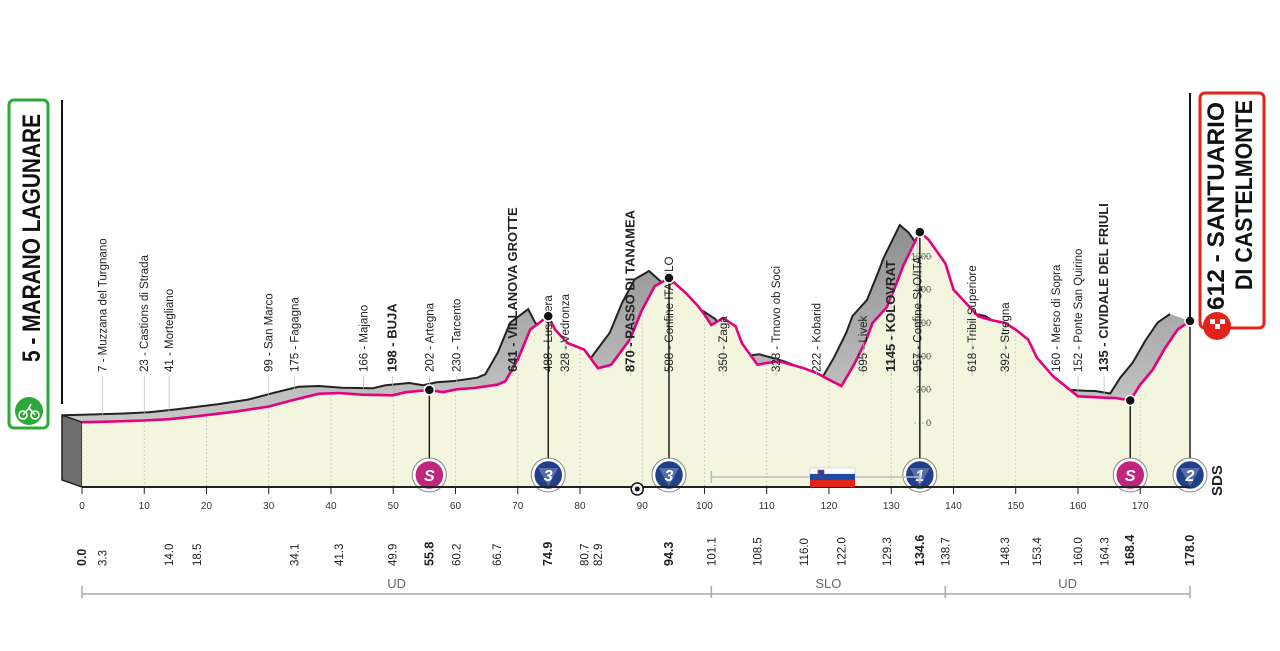  What do you see at coordinates (920, 550) in the screenshot?
I see `km-distance-label: 134.6` at bounding box center [920, 550].